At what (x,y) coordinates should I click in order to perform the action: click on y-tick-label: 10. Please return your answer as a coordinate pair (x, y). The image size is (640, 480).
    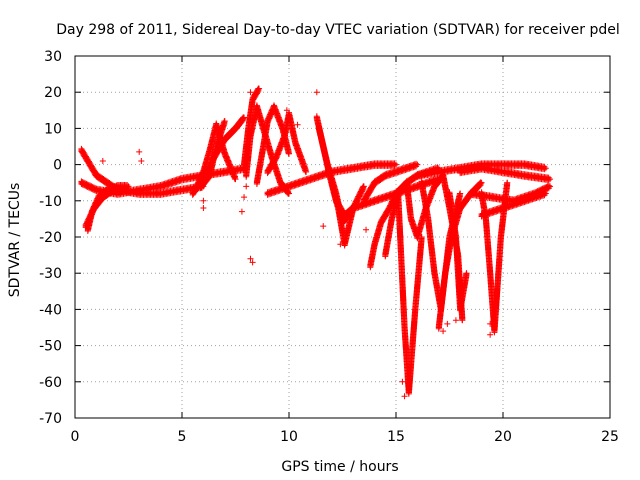
    Looking at the image, I should click on (53, 129).